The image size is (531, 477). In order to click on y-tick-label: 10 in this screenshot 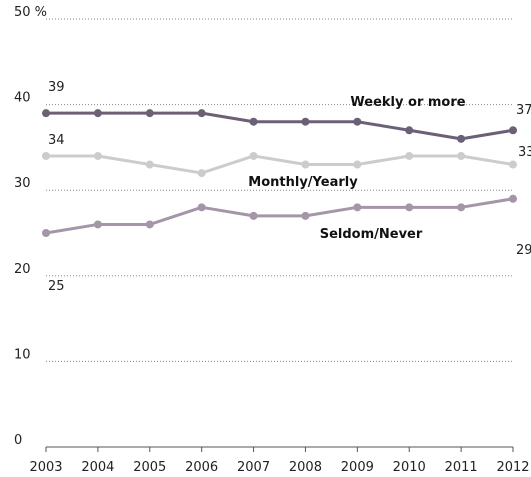, I will do `click(22, 354)`.